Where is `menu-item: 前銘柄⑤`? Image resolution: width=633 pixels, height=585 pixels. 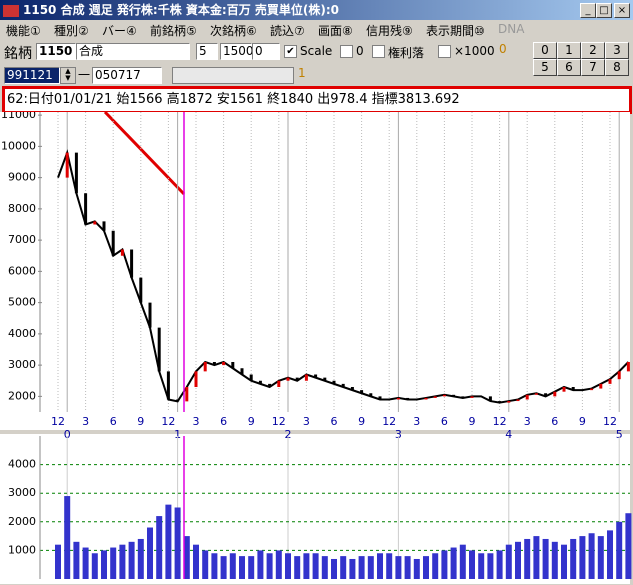 menu-item: 前銘柄⑤ is located at coordinates (173, 31).